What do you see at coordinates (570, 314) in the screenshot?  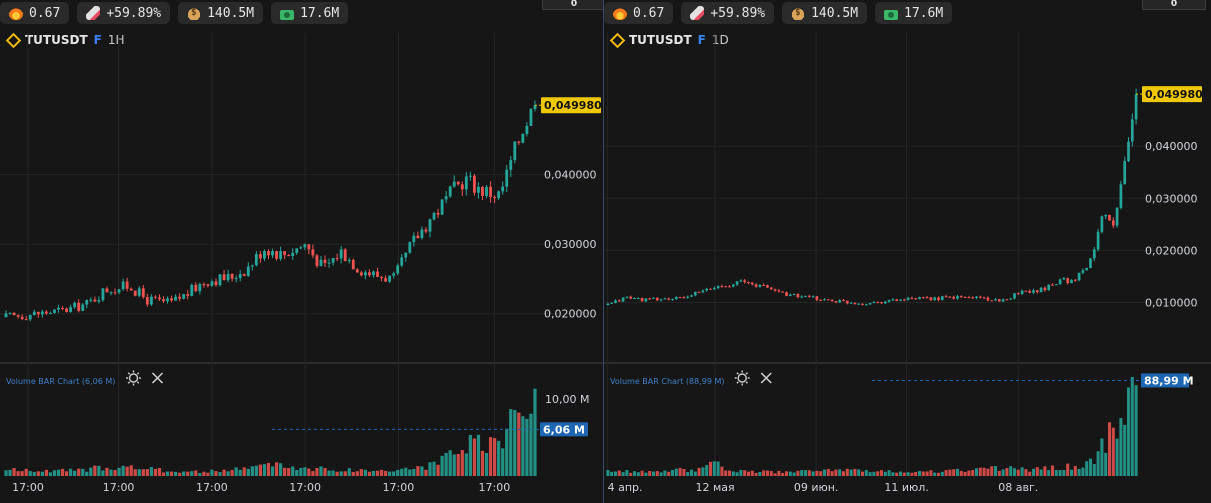 I see `y-axis-tick-label: 0,020000` at bounding box center [570, 314].